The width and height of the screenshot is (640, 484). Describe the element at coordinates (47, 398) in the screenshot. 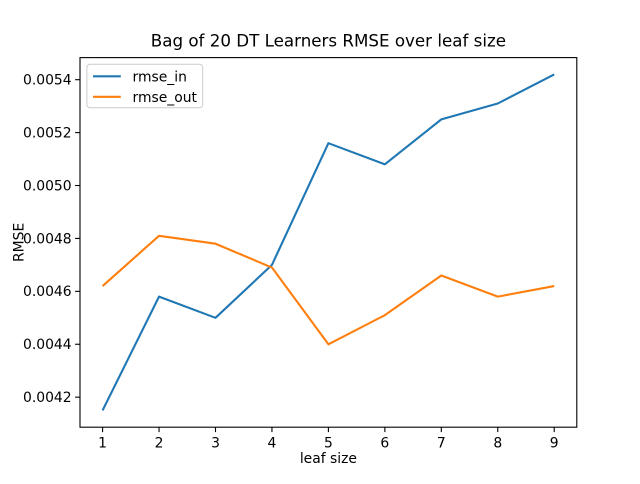

I see `y-tick-label: 0.0042` at that location.